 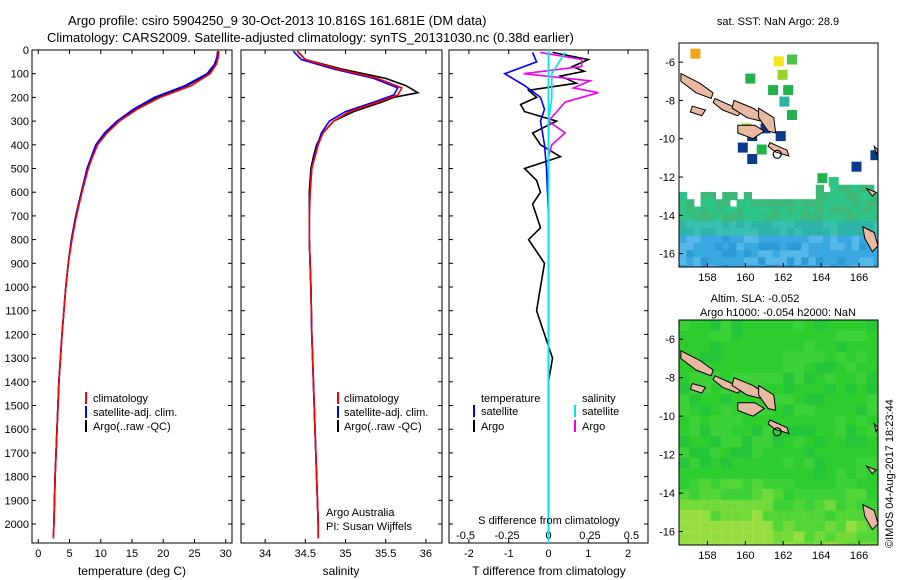 I want to click on legend-label-t-argo: Argo, so click(x=492, y=427).